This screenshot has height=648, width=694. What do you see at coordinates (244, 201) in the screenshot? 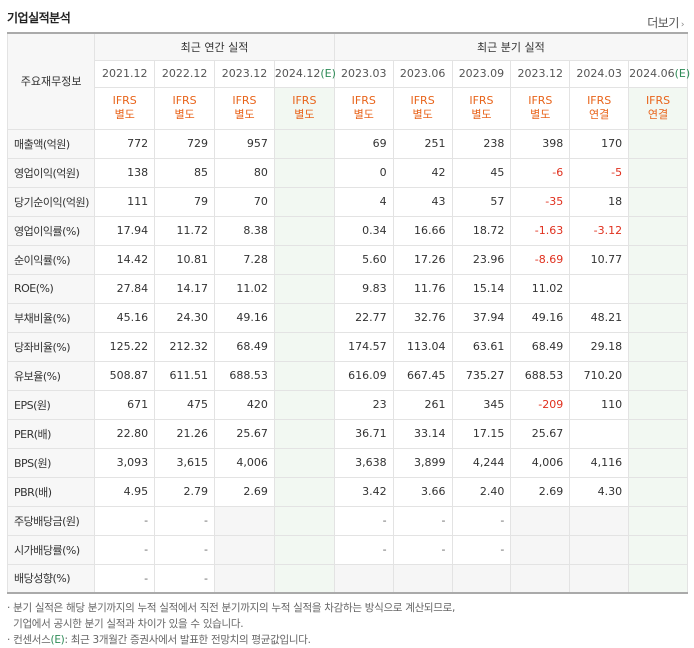
I see `table-cell: 70` at bounding box center [244, 201].